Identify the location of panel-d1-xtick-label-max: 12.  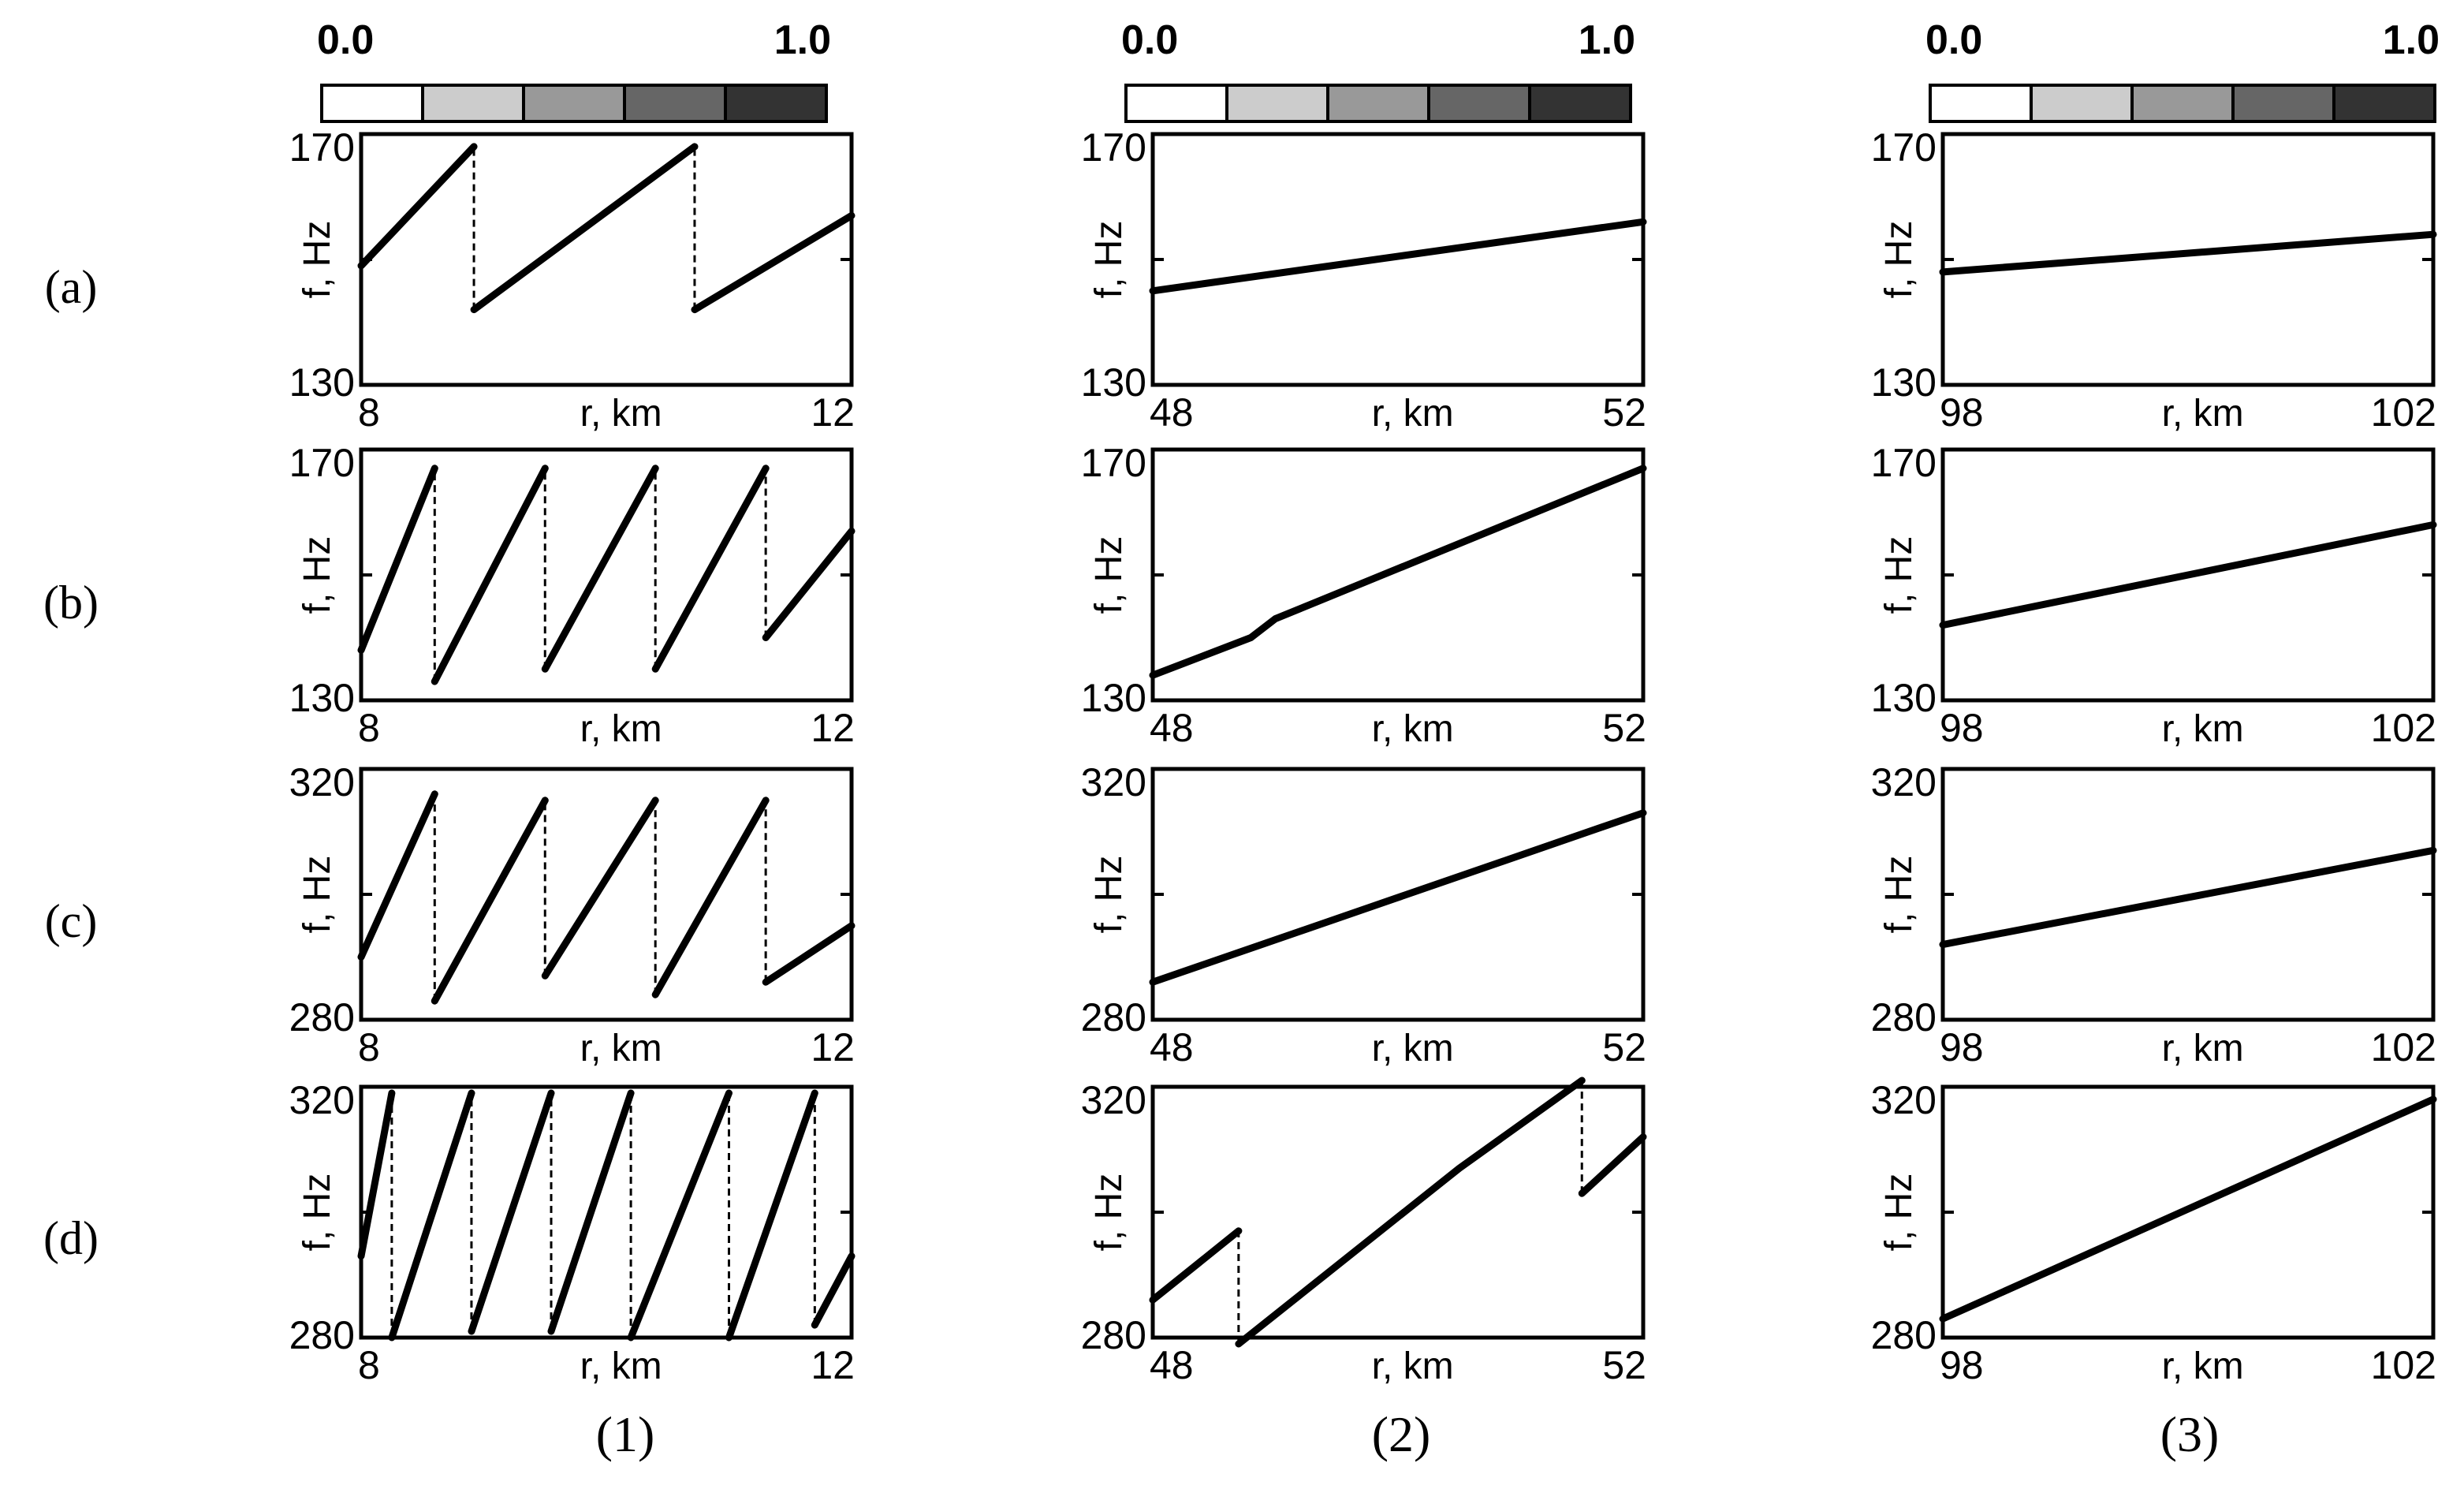
(833, 1365).